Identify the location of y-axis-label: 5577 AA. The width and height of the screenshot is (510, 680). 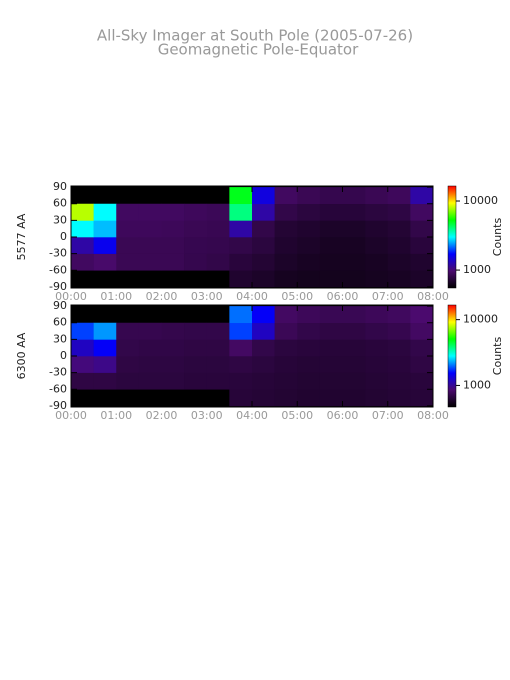
(21, 236).